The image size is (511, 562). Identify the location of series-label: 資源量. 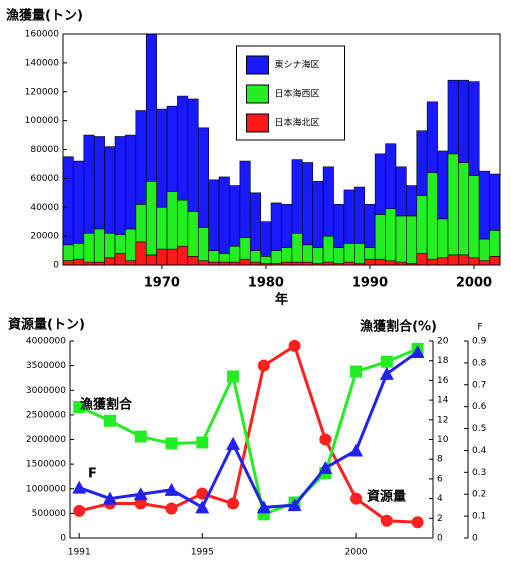
(386, 497).